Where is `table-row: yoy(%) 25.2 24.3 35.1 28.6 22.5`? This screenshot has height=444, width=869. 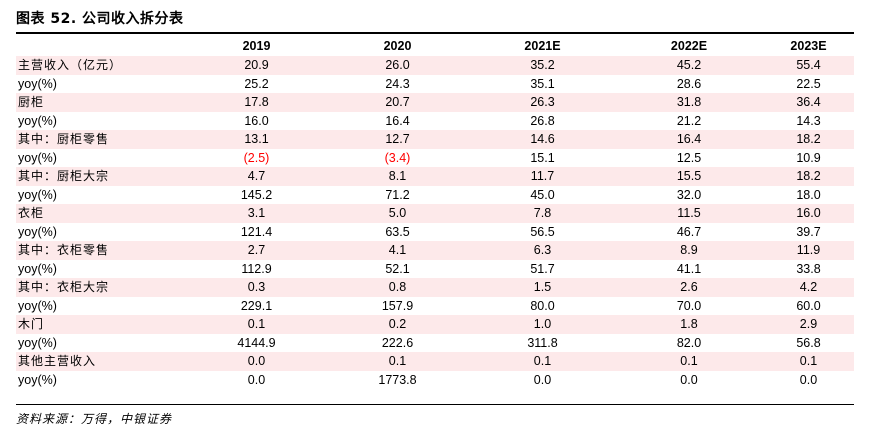
table-row: yoy(%) 25.2 24.3 35.1 28.6 22.5 is located at coordinates (435, 84).